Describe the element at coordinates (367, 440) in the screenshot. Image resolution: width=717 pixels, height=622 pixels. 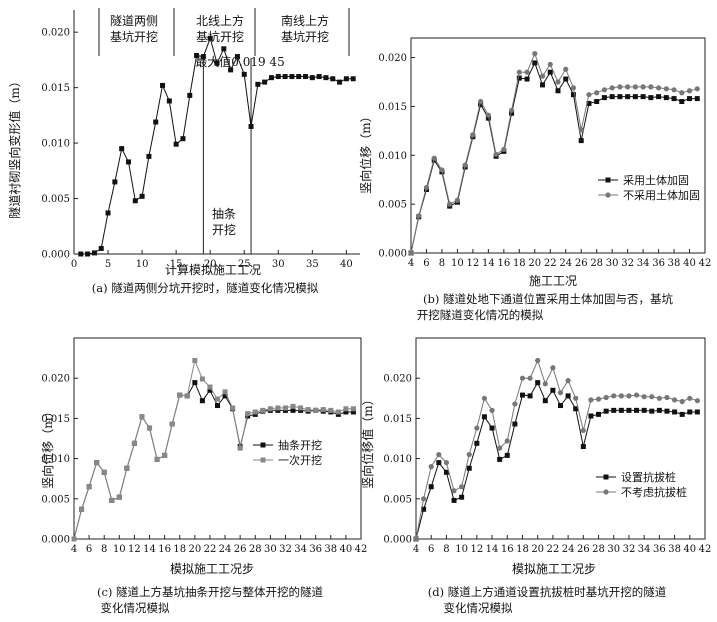
I see `panel-d-ylabel: 竖向位移值（m）` at that location.